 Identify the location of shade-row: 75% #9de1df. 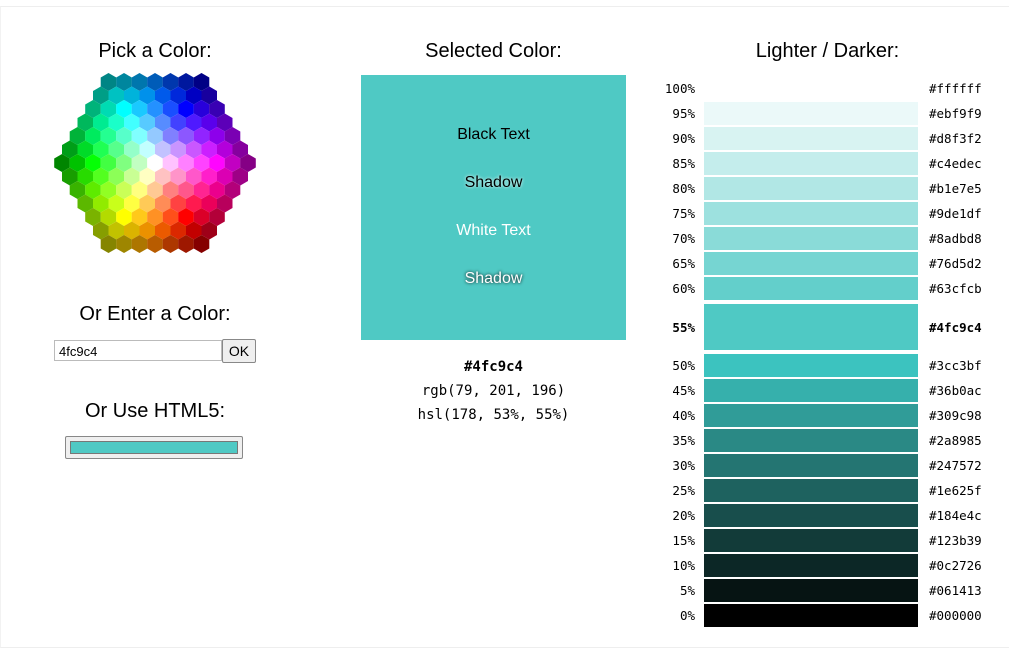
(825, 213).